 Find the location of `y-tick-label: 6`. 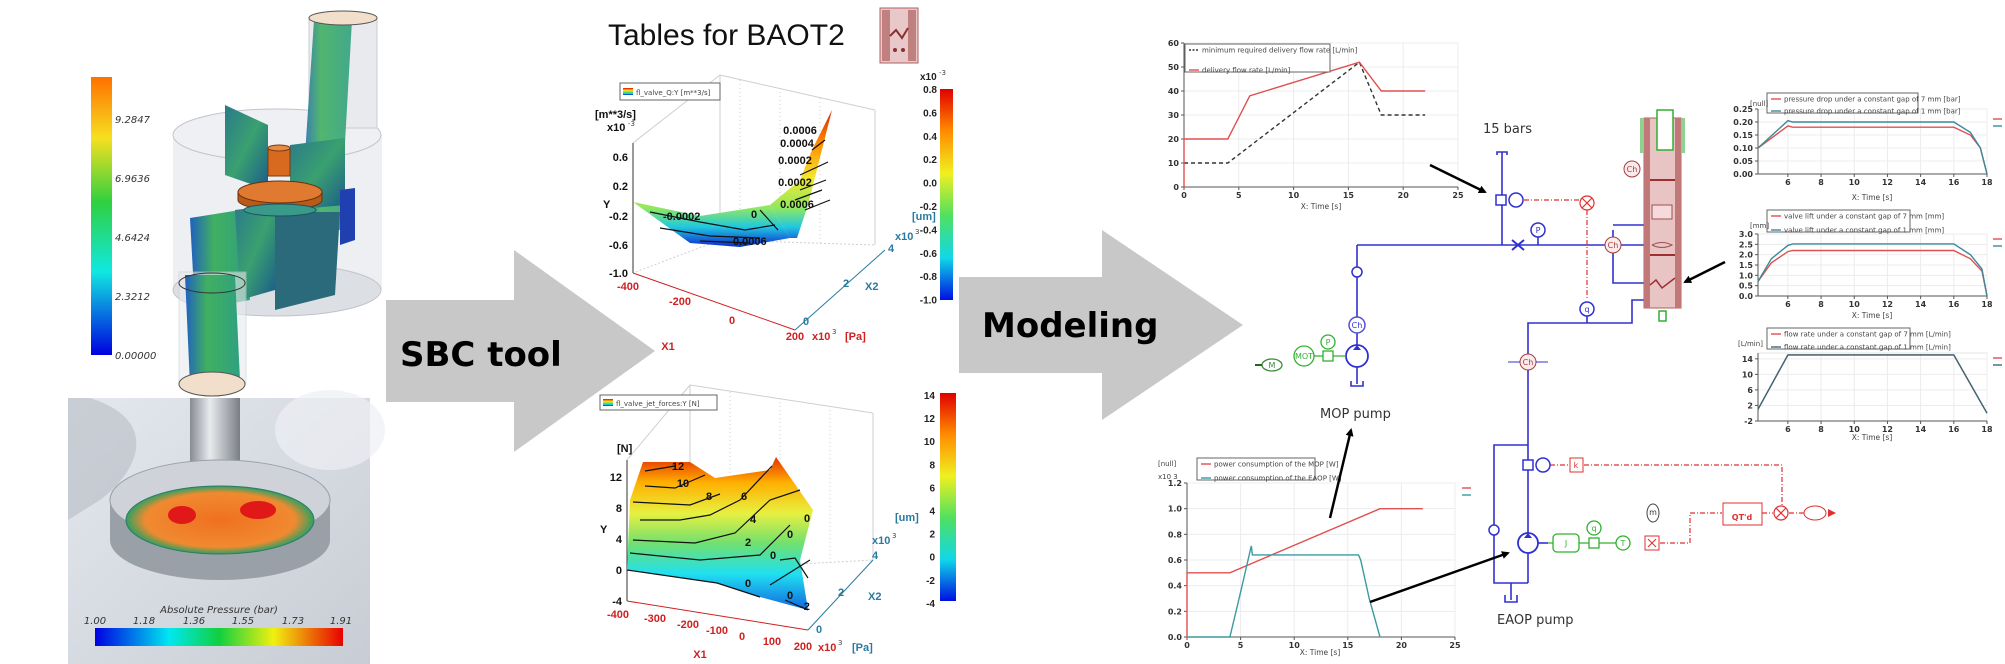

y-tick-label: 6 is located at coordinates (1750, 390).